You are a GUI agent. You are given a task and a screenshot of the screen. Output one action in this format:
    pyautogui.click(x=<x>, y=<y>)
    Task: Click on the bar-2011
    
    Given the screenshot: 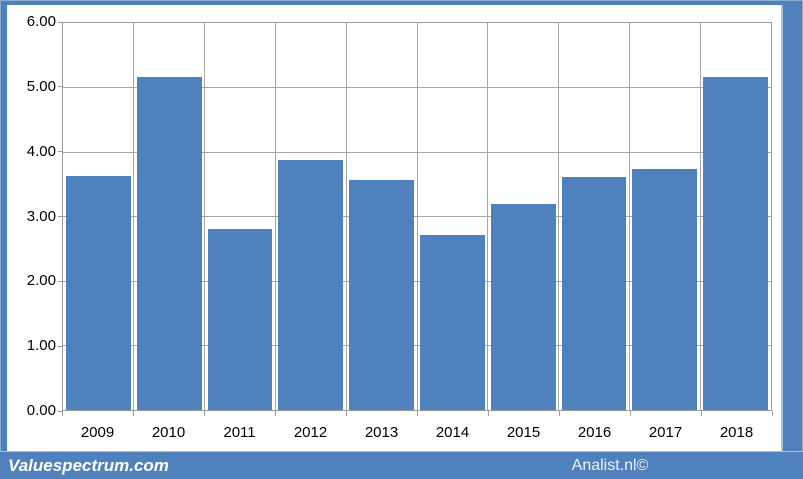 What is the action you would take?
    pyautogui.click(x=240, y=319)
    